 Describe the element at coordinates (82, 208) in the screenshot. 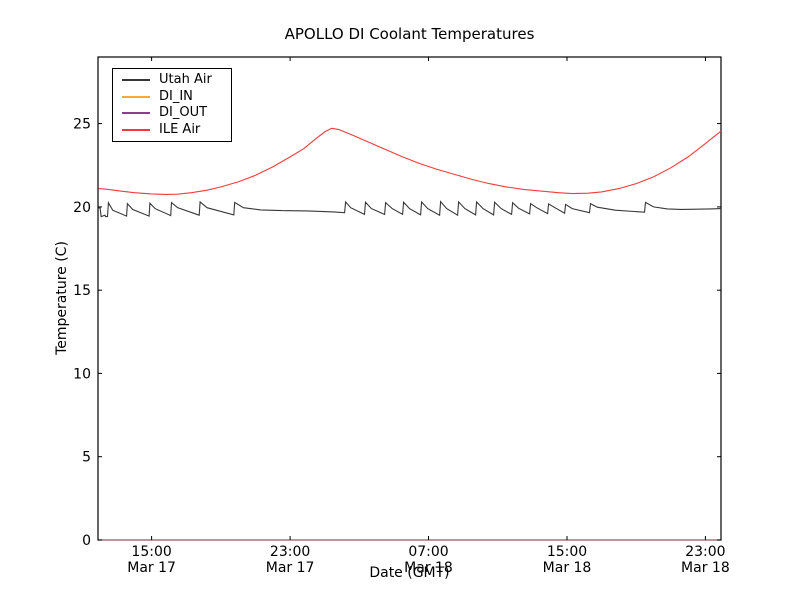

I see `y-tick-label: 20` at that location.